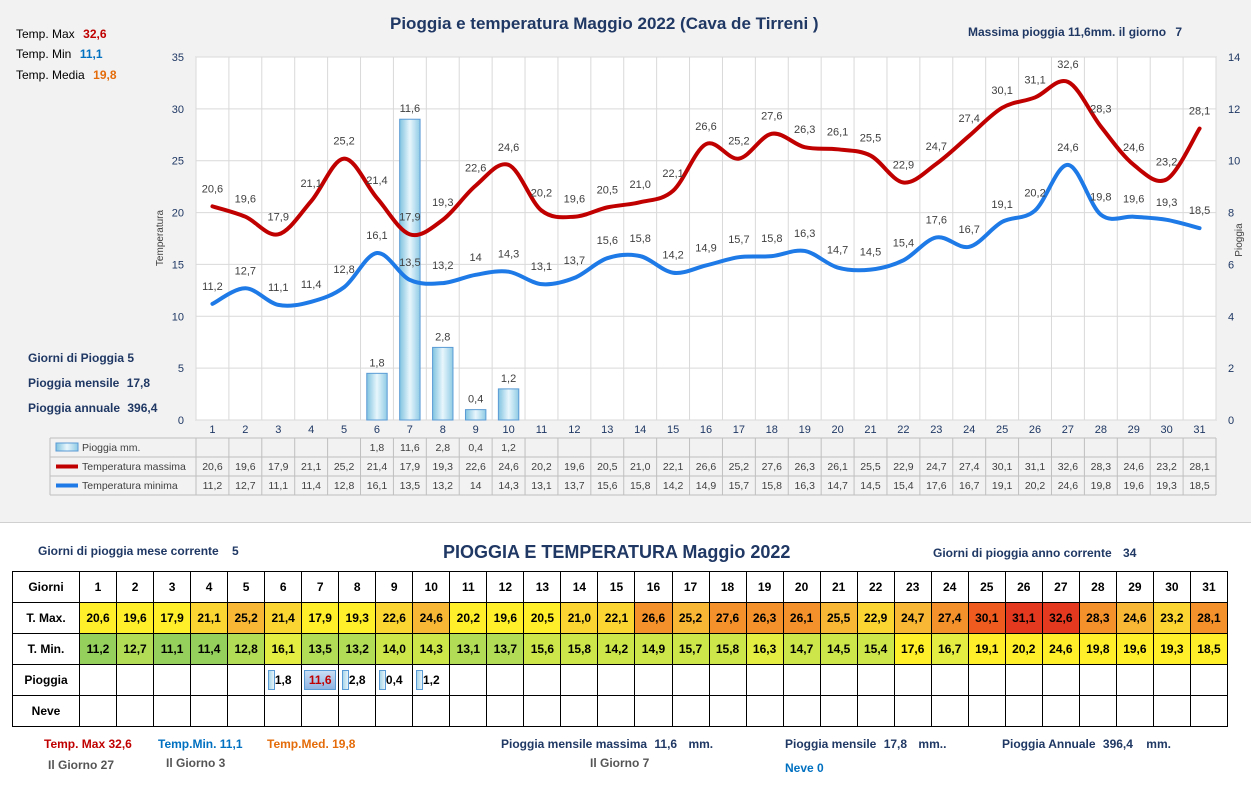 The height and width of the screenshot is (798, 1251). What do you see at coordinates (673, 486) in the screenshot?
I see `data-table-value: 14,2` at bounding box center [673, 486].